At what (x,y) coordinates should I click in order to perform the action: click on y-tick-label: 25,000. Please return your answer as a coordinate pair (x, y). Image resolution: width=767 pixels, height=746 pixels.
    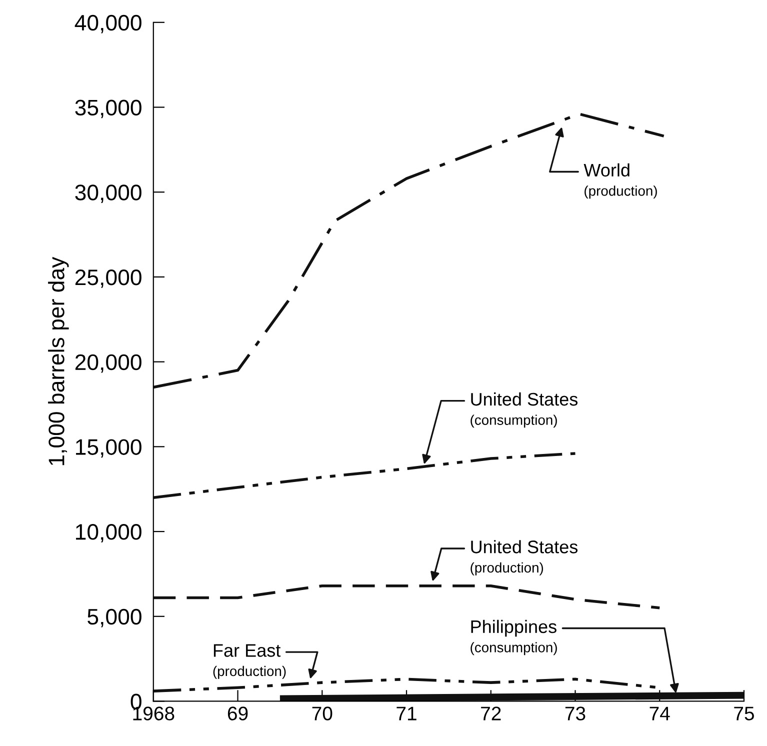
    Looking at the image, I should click on (108, 278).